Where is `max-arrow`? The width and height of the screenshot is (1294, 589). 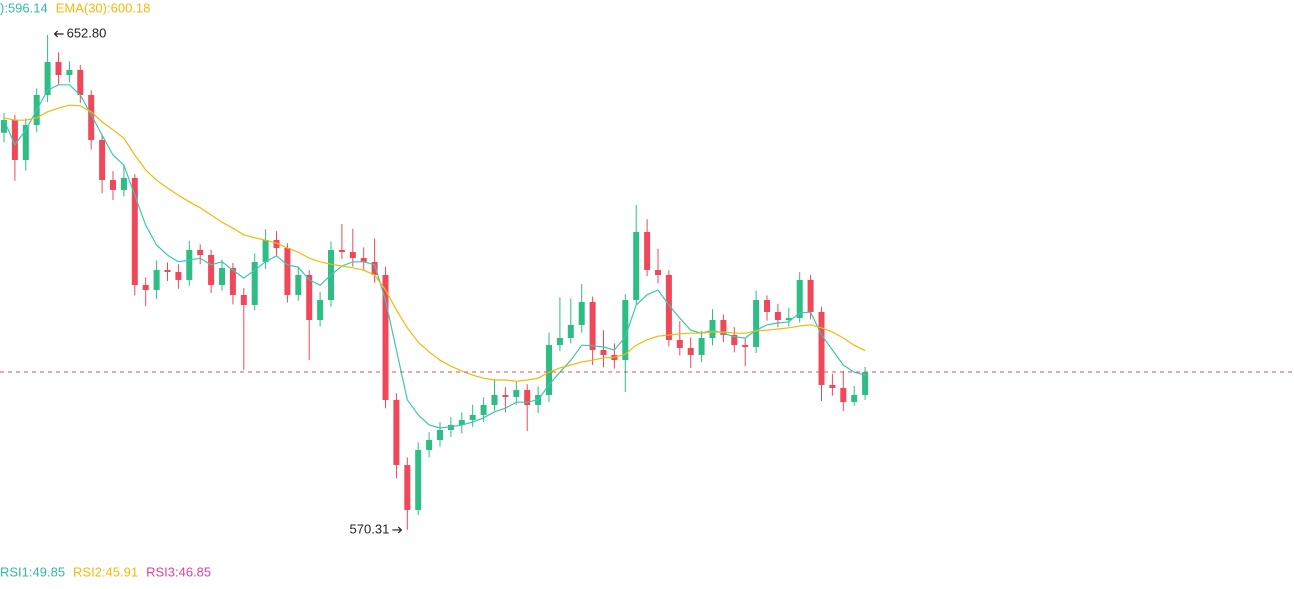
max-arrow is located at coordinates (58, 34).